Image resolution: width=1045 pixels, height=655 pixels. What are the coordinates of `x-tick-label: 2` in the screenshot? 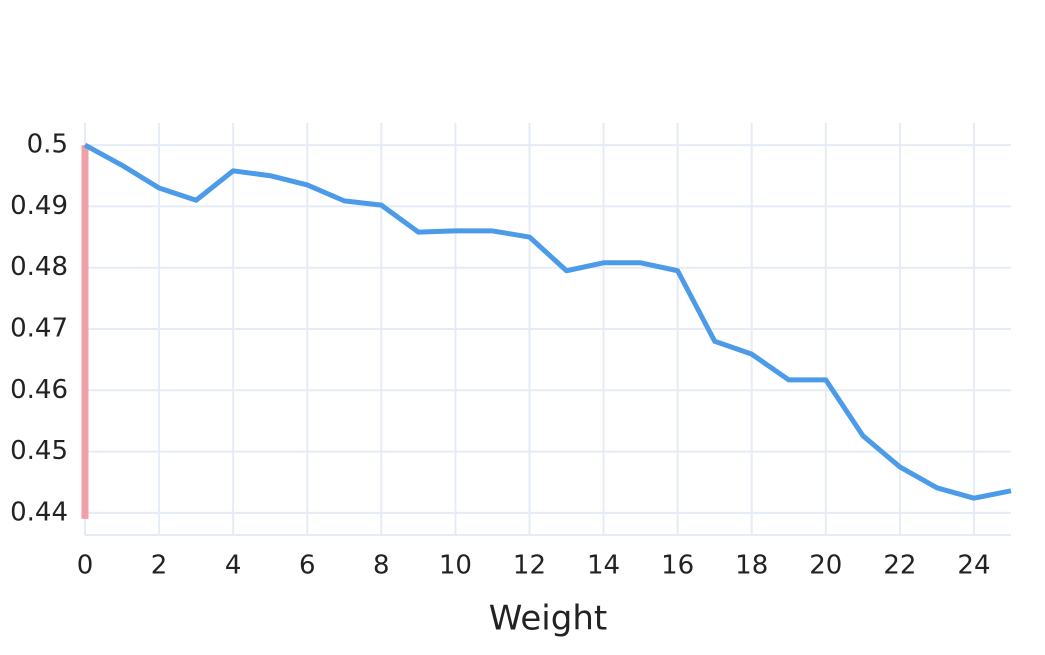 It's located at (159, 566).